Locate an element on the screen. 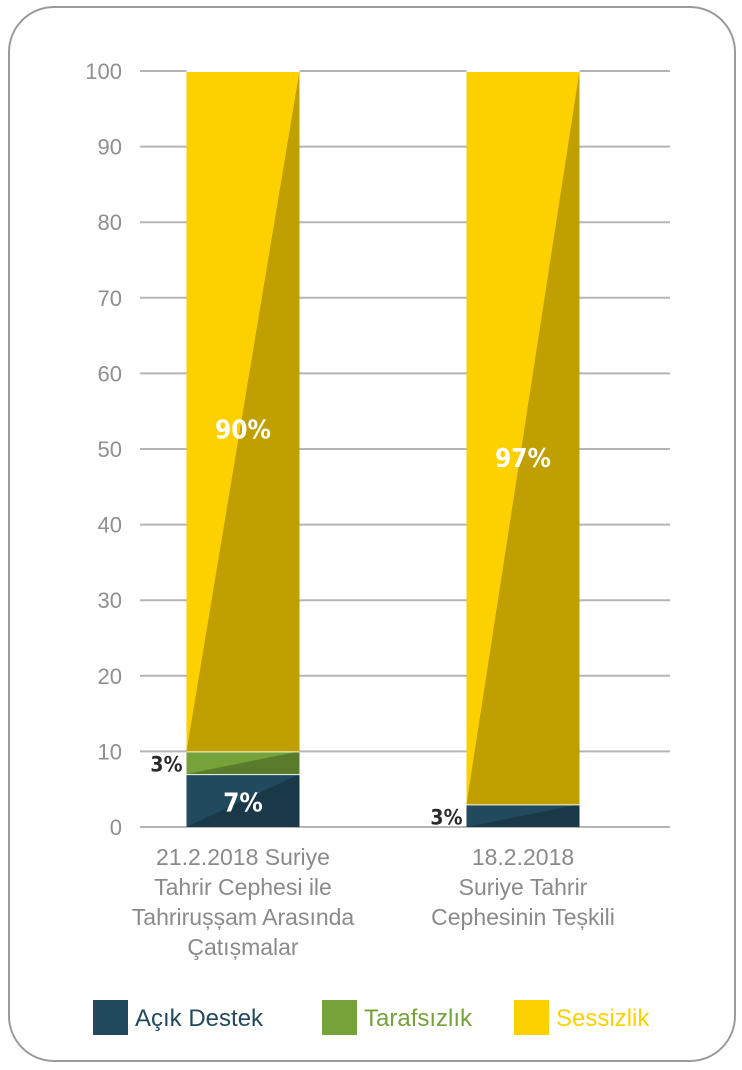  category-label-line: Tahrir Cephesi ile is located at coordinates (243, 887).